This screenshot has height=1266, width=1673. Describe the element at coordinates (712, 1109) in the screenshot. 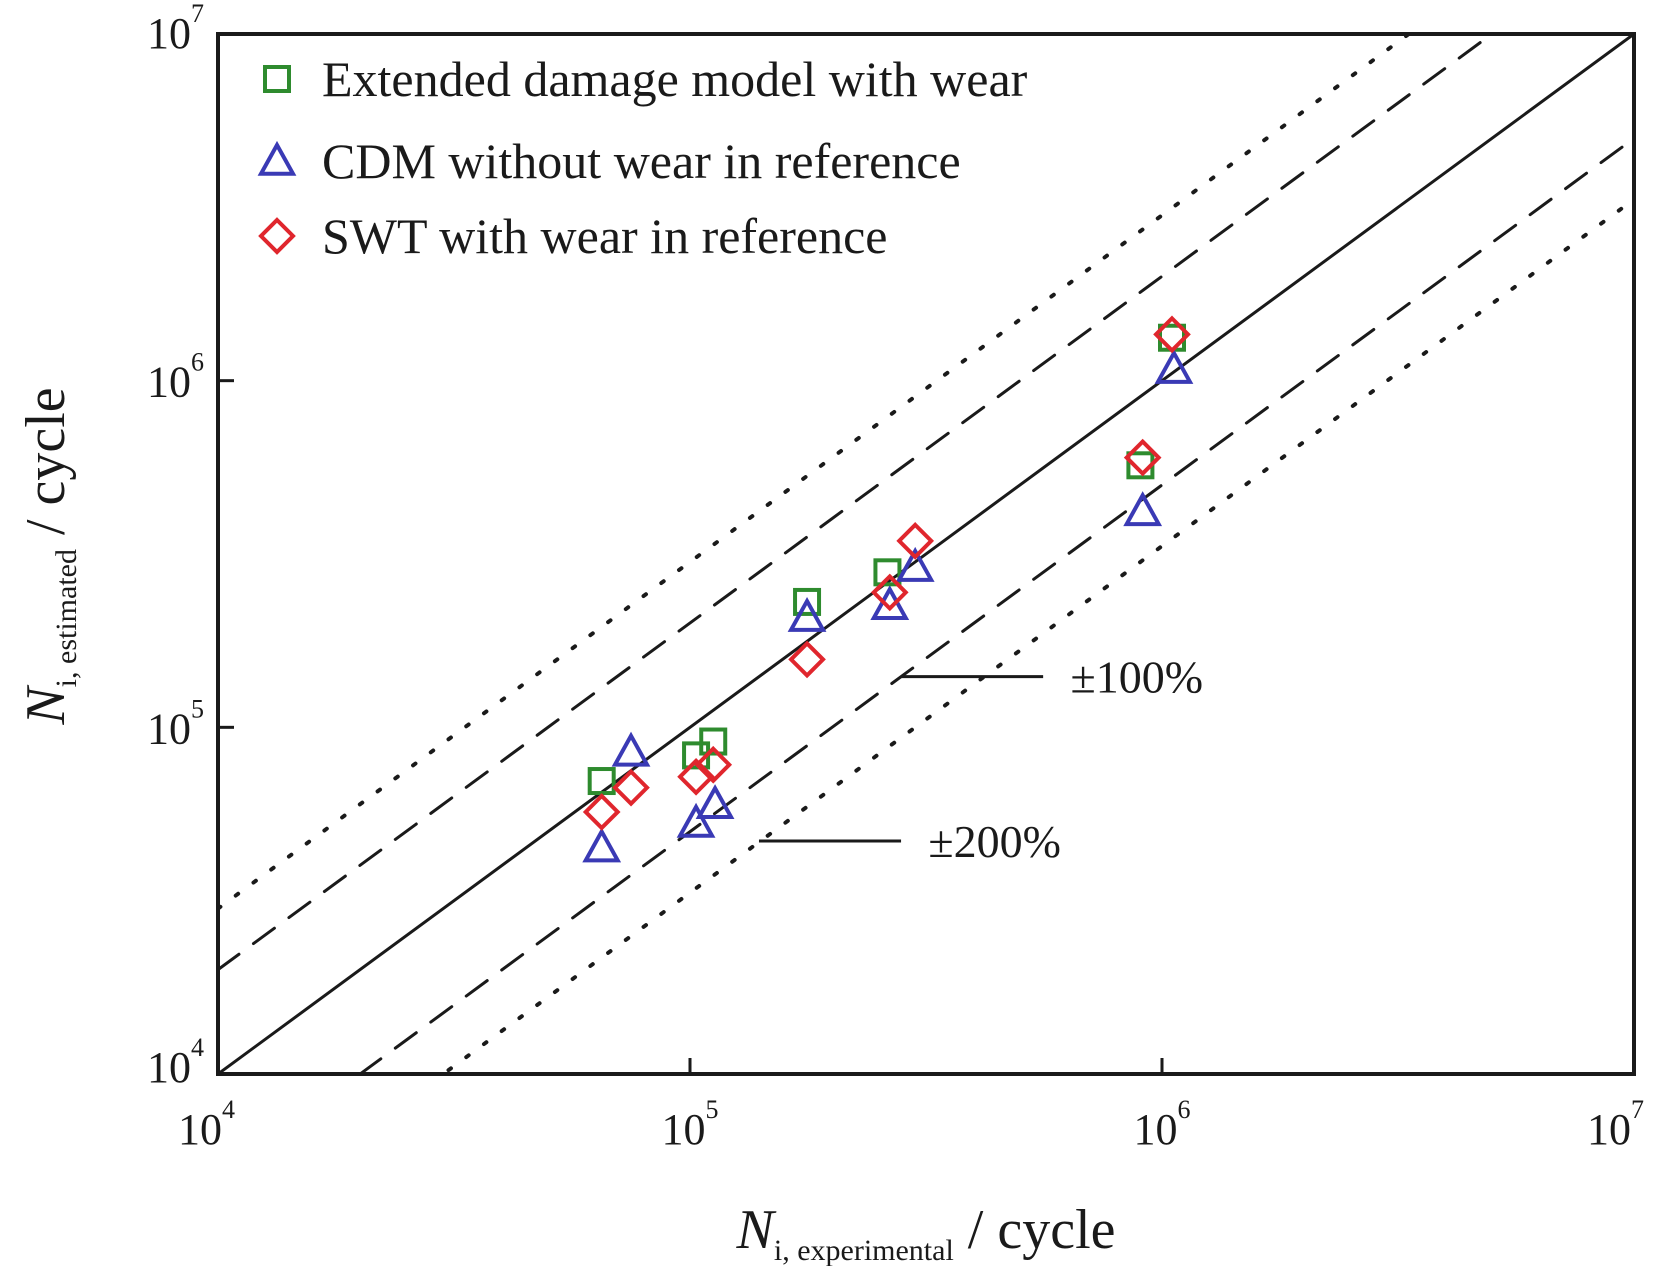

I see `x-tick-exponent: 5` at that location.